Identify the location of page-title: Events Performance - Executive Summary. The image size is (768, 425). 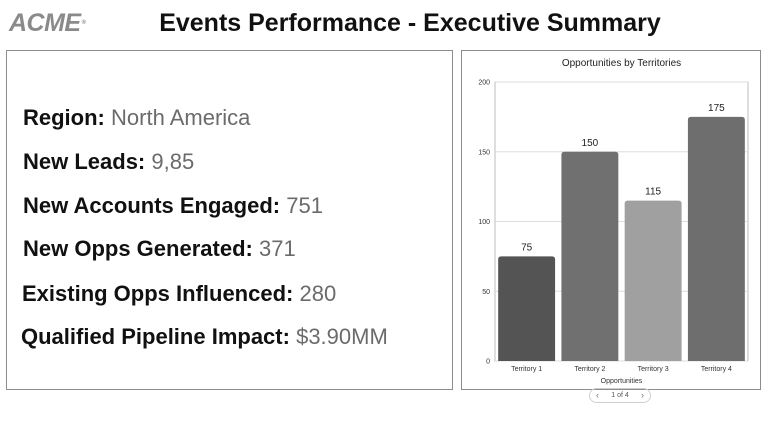
(410, 23).